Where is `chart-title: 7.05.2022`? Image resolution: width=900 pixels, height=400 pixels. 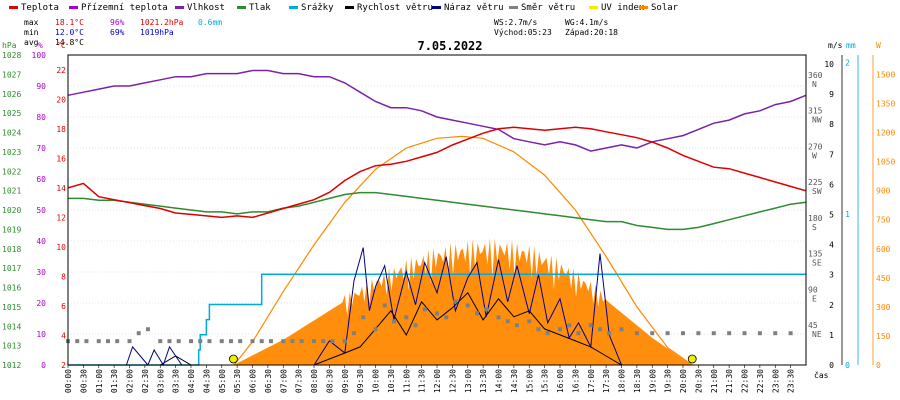 chart-title: 7.05.2022 is located at coordinates (449, 46).